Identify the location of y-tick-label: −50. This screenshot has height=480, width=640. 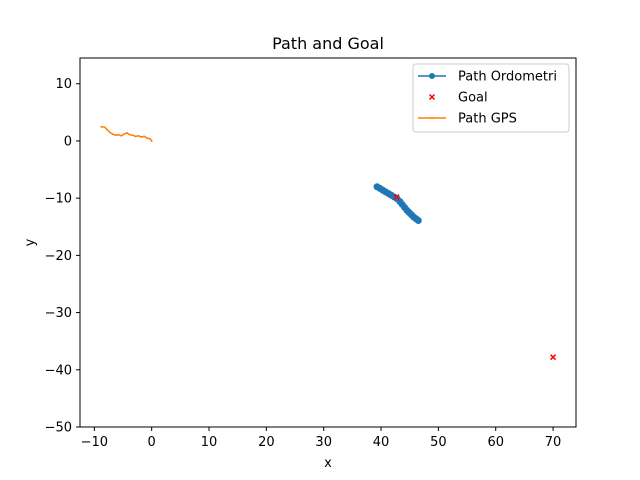
(58, 428).